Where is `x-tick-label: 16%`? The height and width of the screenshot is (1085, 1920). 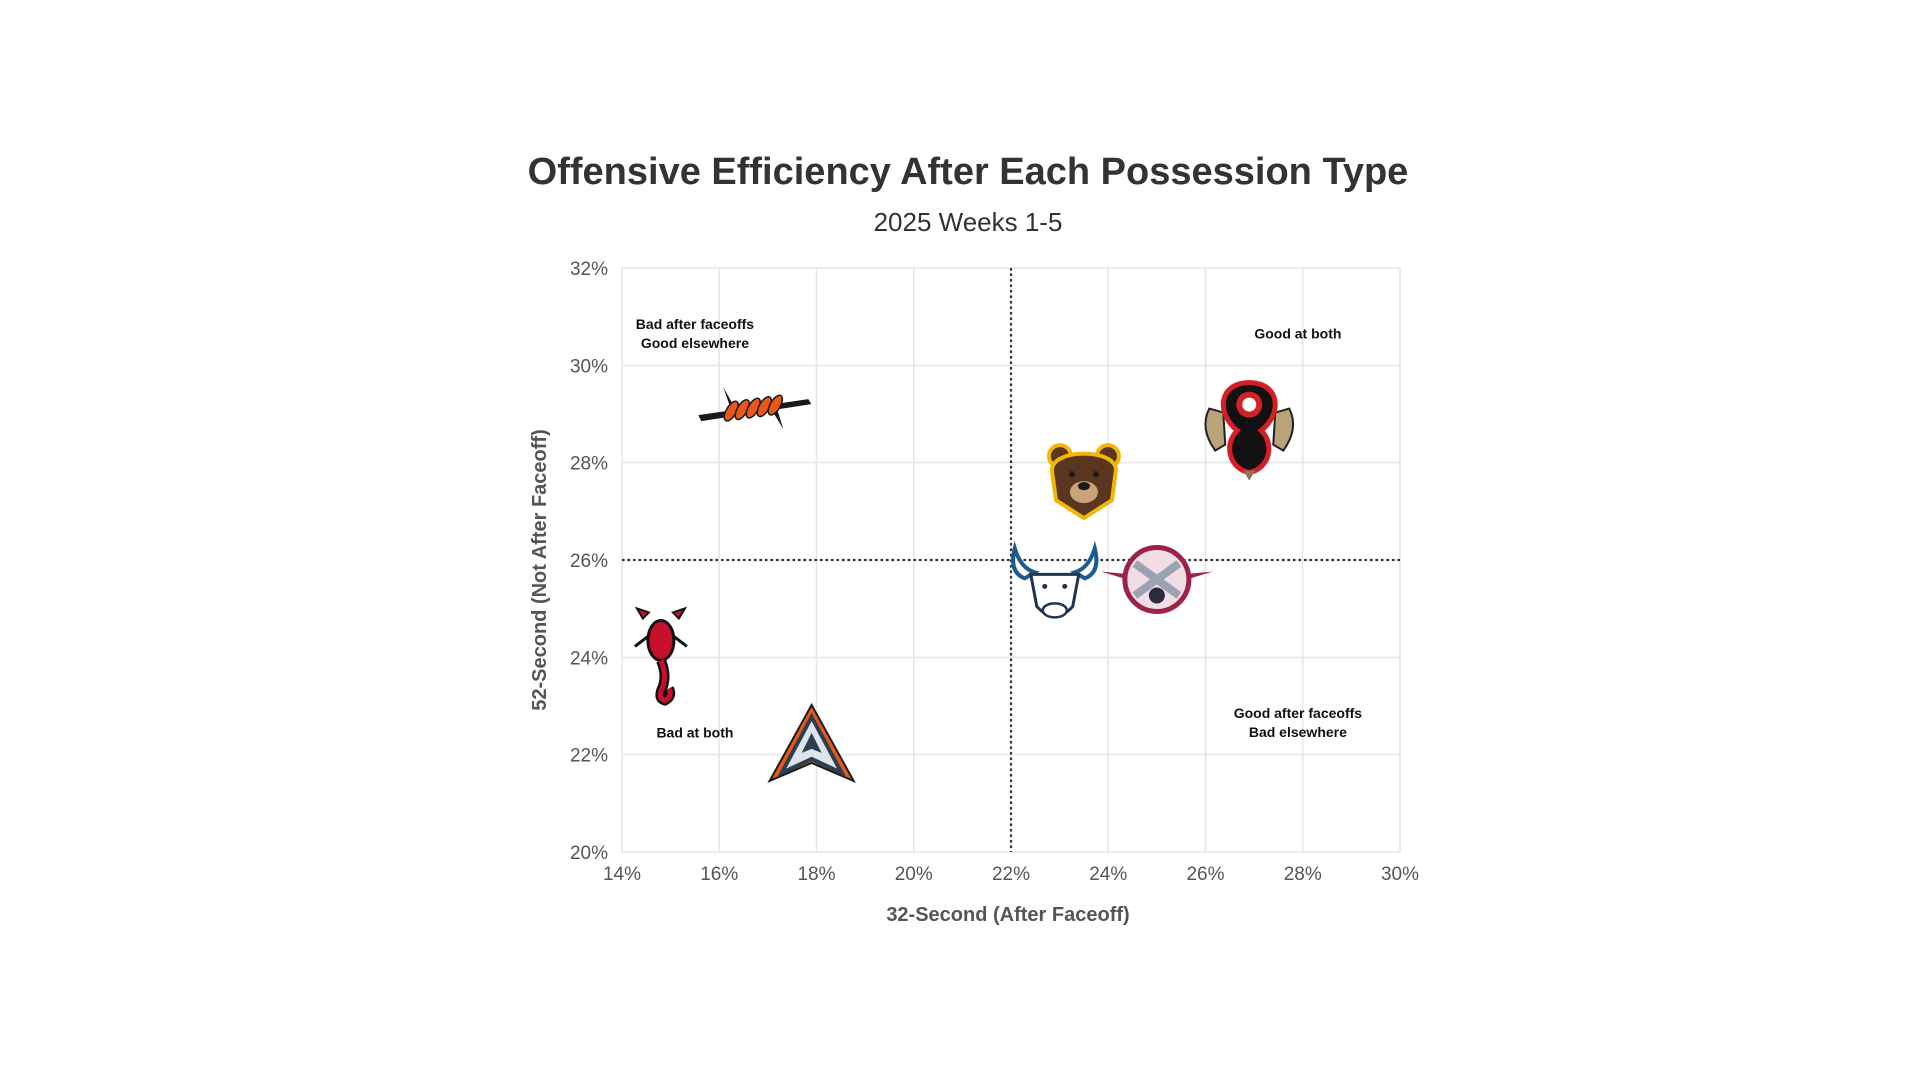
x-tick-label: 16% is located at coordinates (719, 874).